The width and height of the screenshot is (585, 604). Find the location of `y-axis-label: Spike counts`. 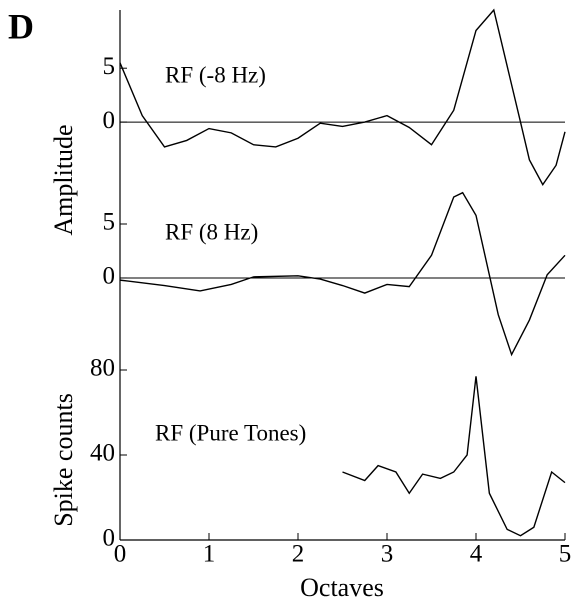

y-axis-label: Spike counts is located at coordinates (63, 460).